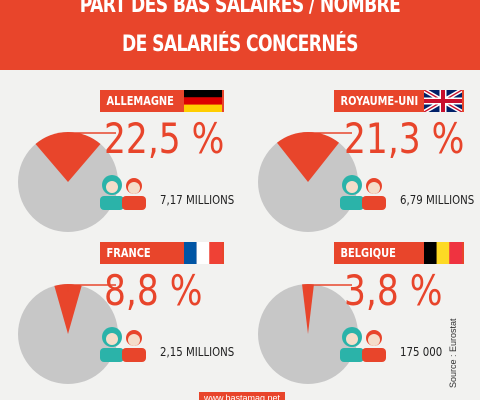  What do you see at coordinates (197, 200) in the screenshot?
I see `employee-count-germany: 7,17 MILLIONS` at bounding box center [197, 200].